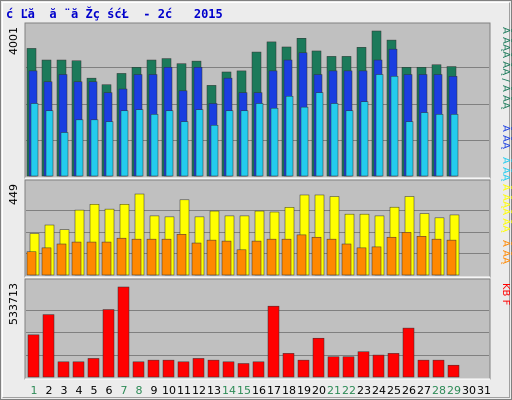  Describe the element at coordinates (319, 390) in the screenshot. I see `x-tick-label-20: 20` at that location.